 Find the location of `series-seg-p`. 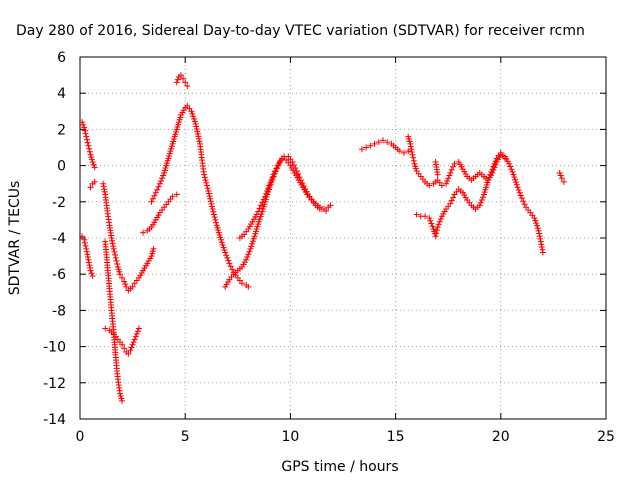

series-seg-p is located at coordinates (561, 177).